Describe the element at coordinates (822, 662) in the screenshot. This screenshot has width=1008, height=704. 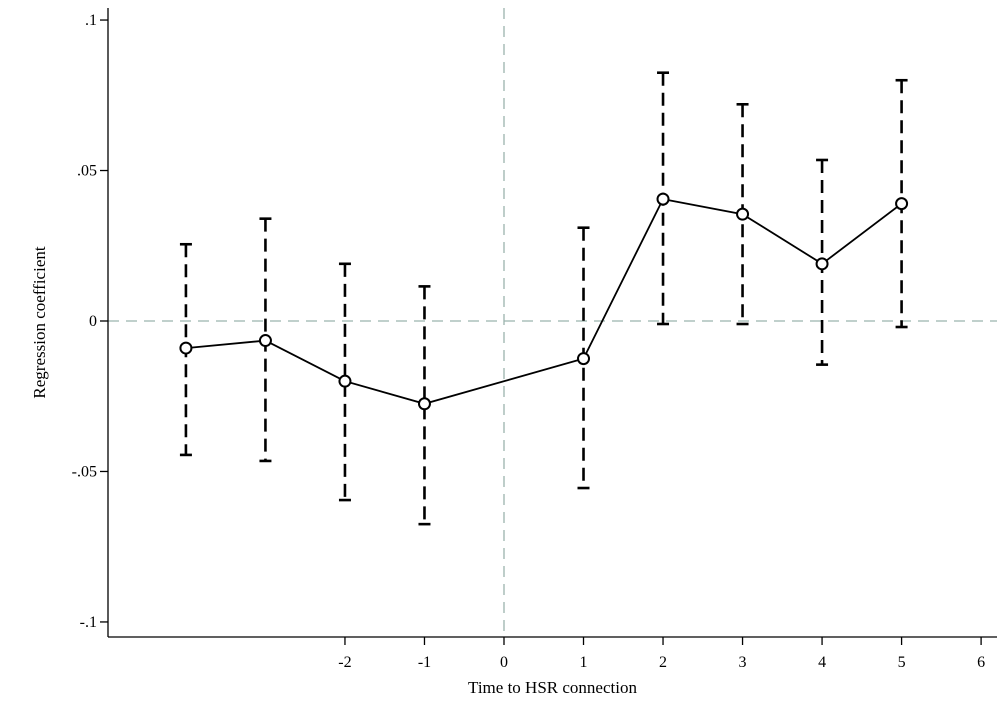
I see `x-tick-label: 4` at that location.